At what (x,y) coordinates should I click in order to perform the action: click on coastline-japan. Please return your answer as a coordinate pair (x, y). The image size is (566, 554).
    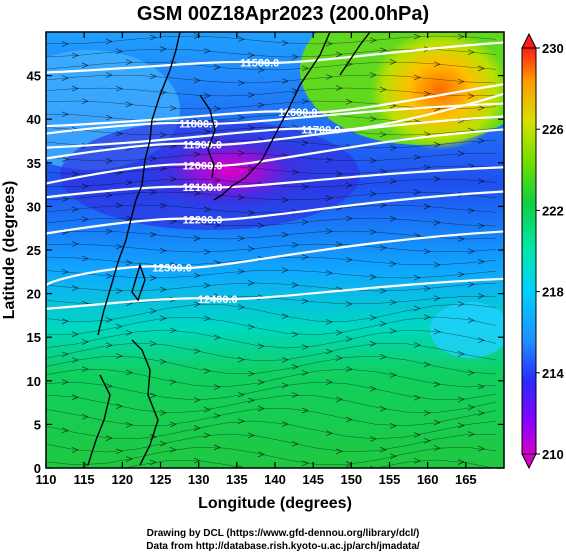
    Looking at the image, I should click on (272, 116).